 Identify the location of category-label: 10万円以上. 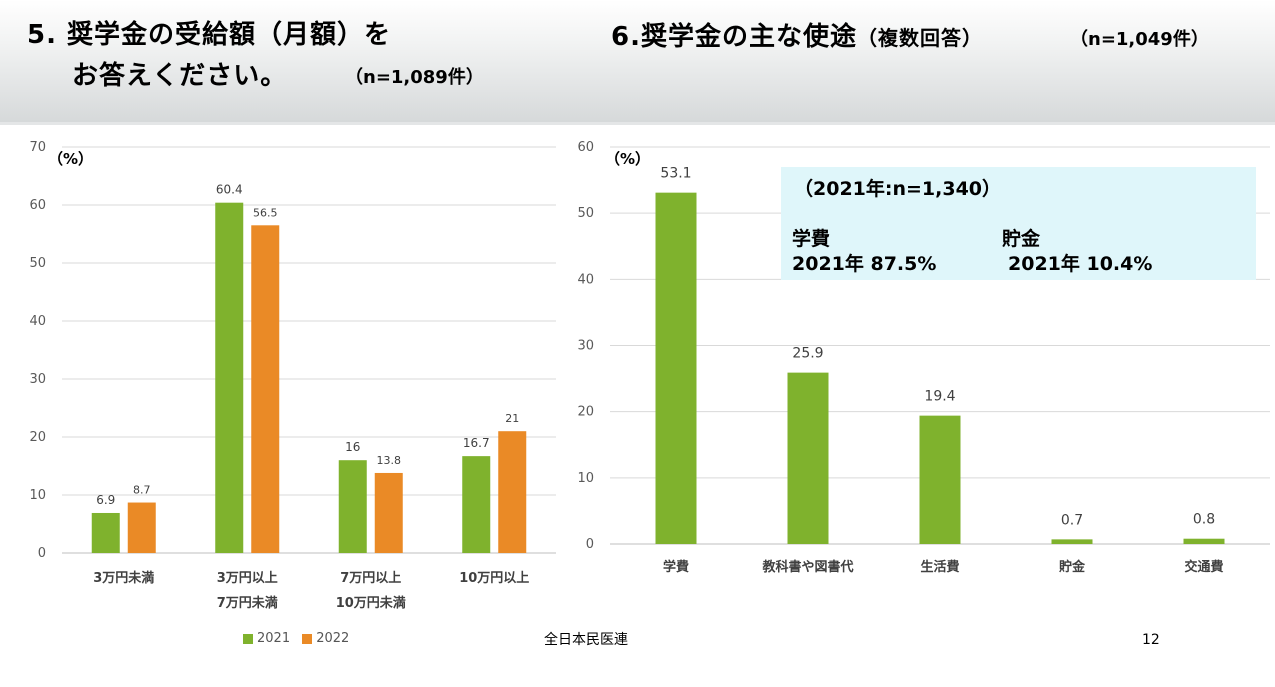
(494, 578).